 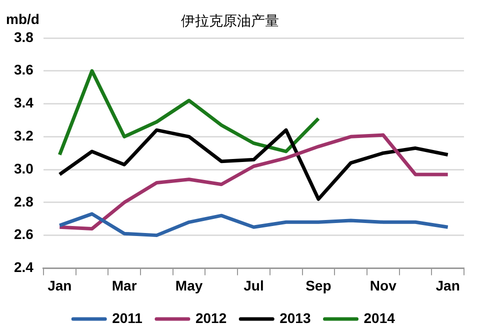 I want to click on y-tick-label: 2.8, so click(x=24, y=201).